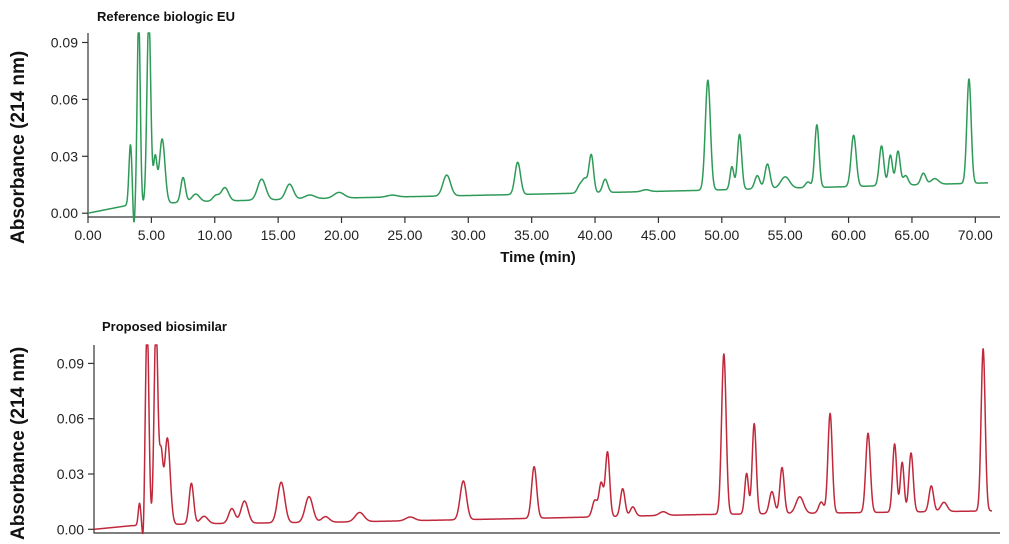  I want to click on reference-panel-title: Reference biologic EU, so click(166, 16).